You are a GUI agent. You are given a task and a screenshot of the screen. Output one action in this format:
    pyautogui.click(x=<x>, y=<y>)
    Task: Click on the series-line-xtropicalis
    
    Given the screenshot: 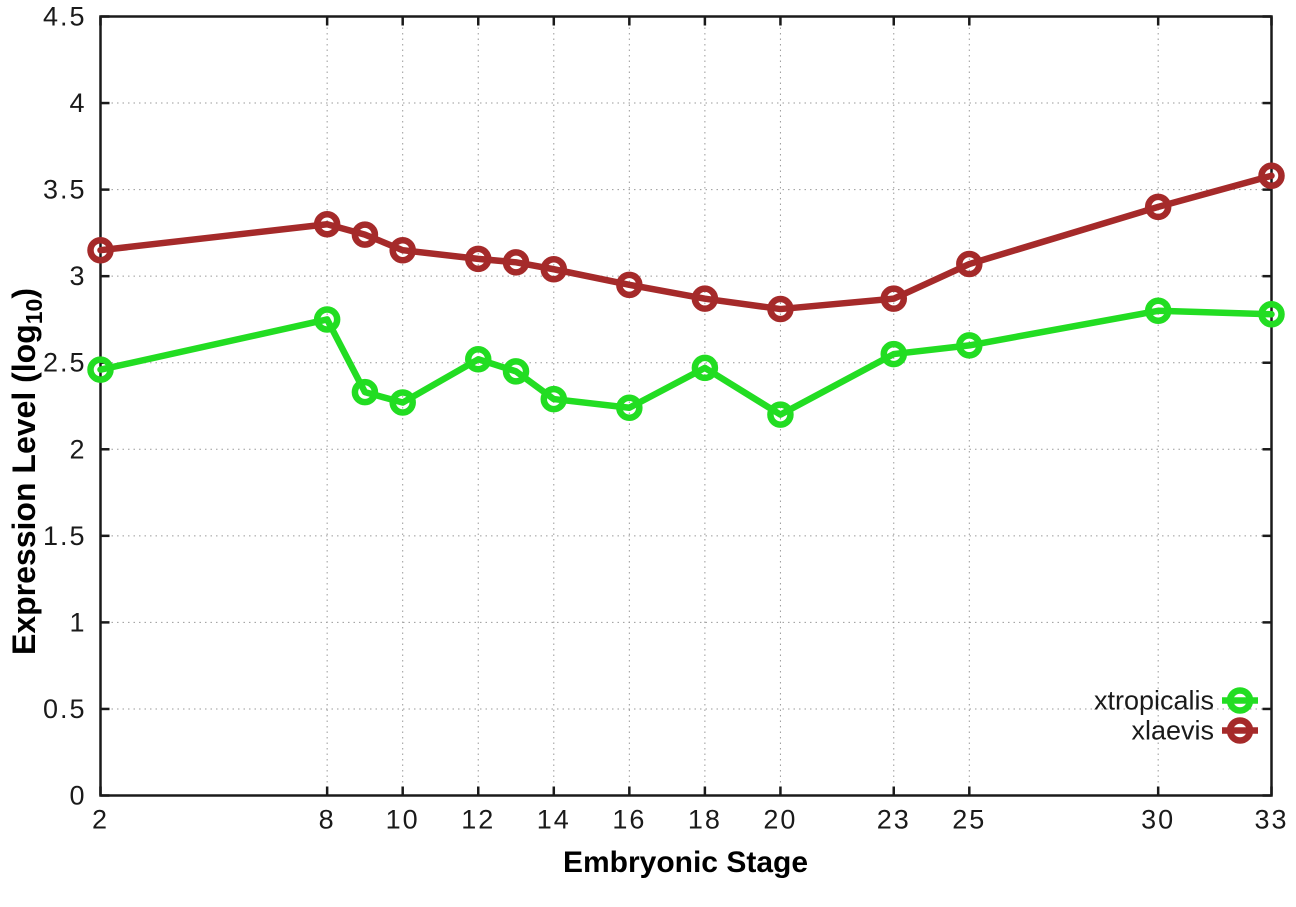 What is the action you would take?
    pyautogui.click(x=686, y=362)
    